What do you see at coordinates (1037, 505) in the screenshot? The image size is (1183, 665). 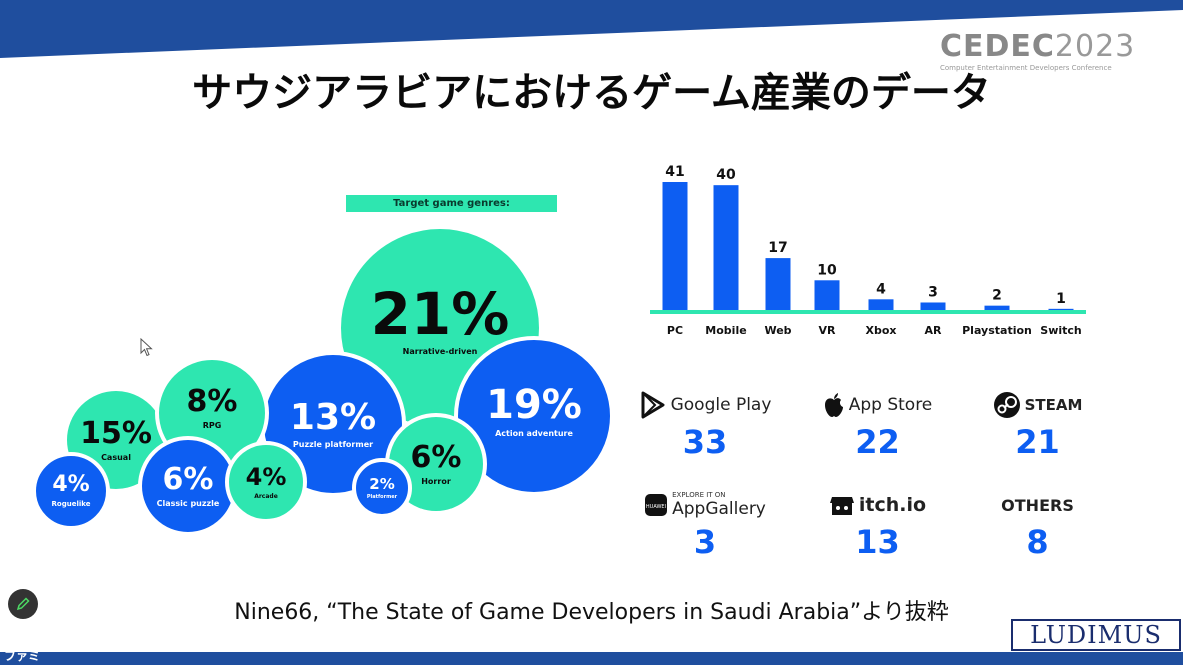 I see `store-name: OTHERS` at bounding box center [1037, 505].